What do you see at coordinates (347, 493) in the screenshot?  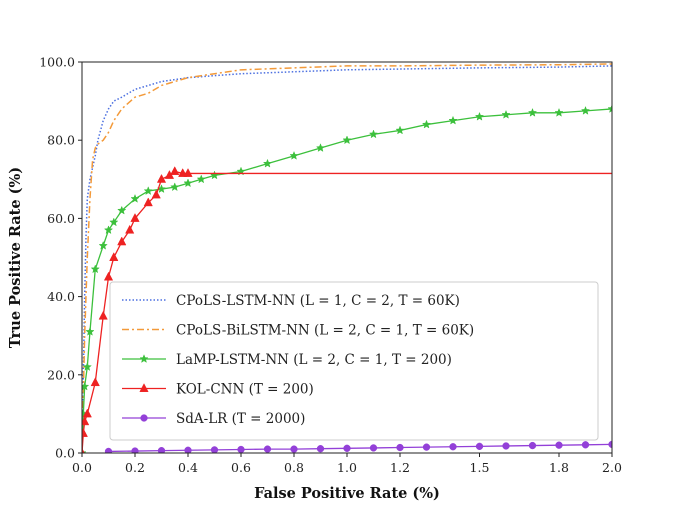 I see `x-axis-label: False Positive Rate (%)` at bounding box center [347, 493].